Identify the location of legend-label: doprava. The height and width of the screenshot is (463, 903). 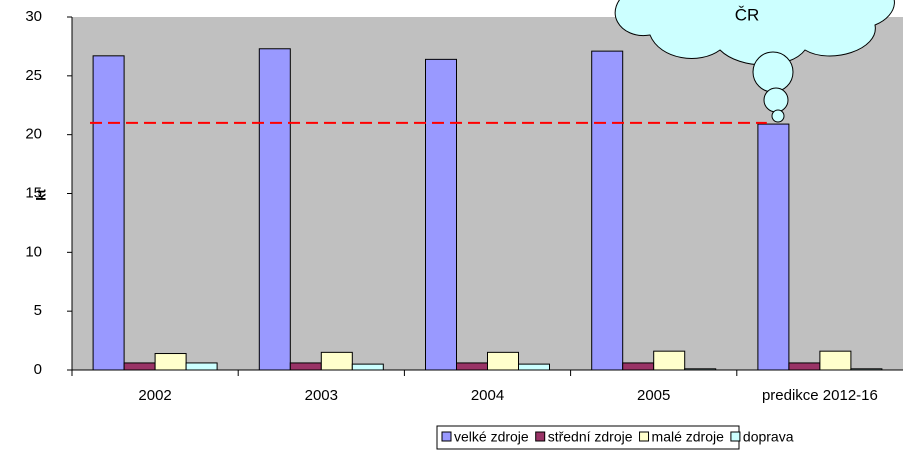
(768, 437).